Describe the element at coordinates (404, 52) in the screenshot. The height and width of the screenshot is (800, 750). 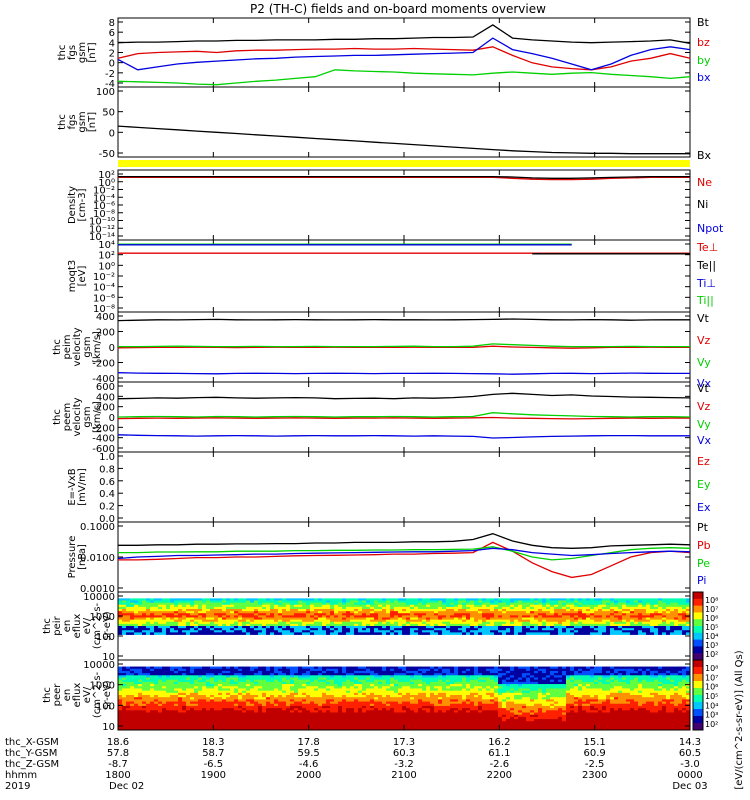
I see `panel-frame` at that location.